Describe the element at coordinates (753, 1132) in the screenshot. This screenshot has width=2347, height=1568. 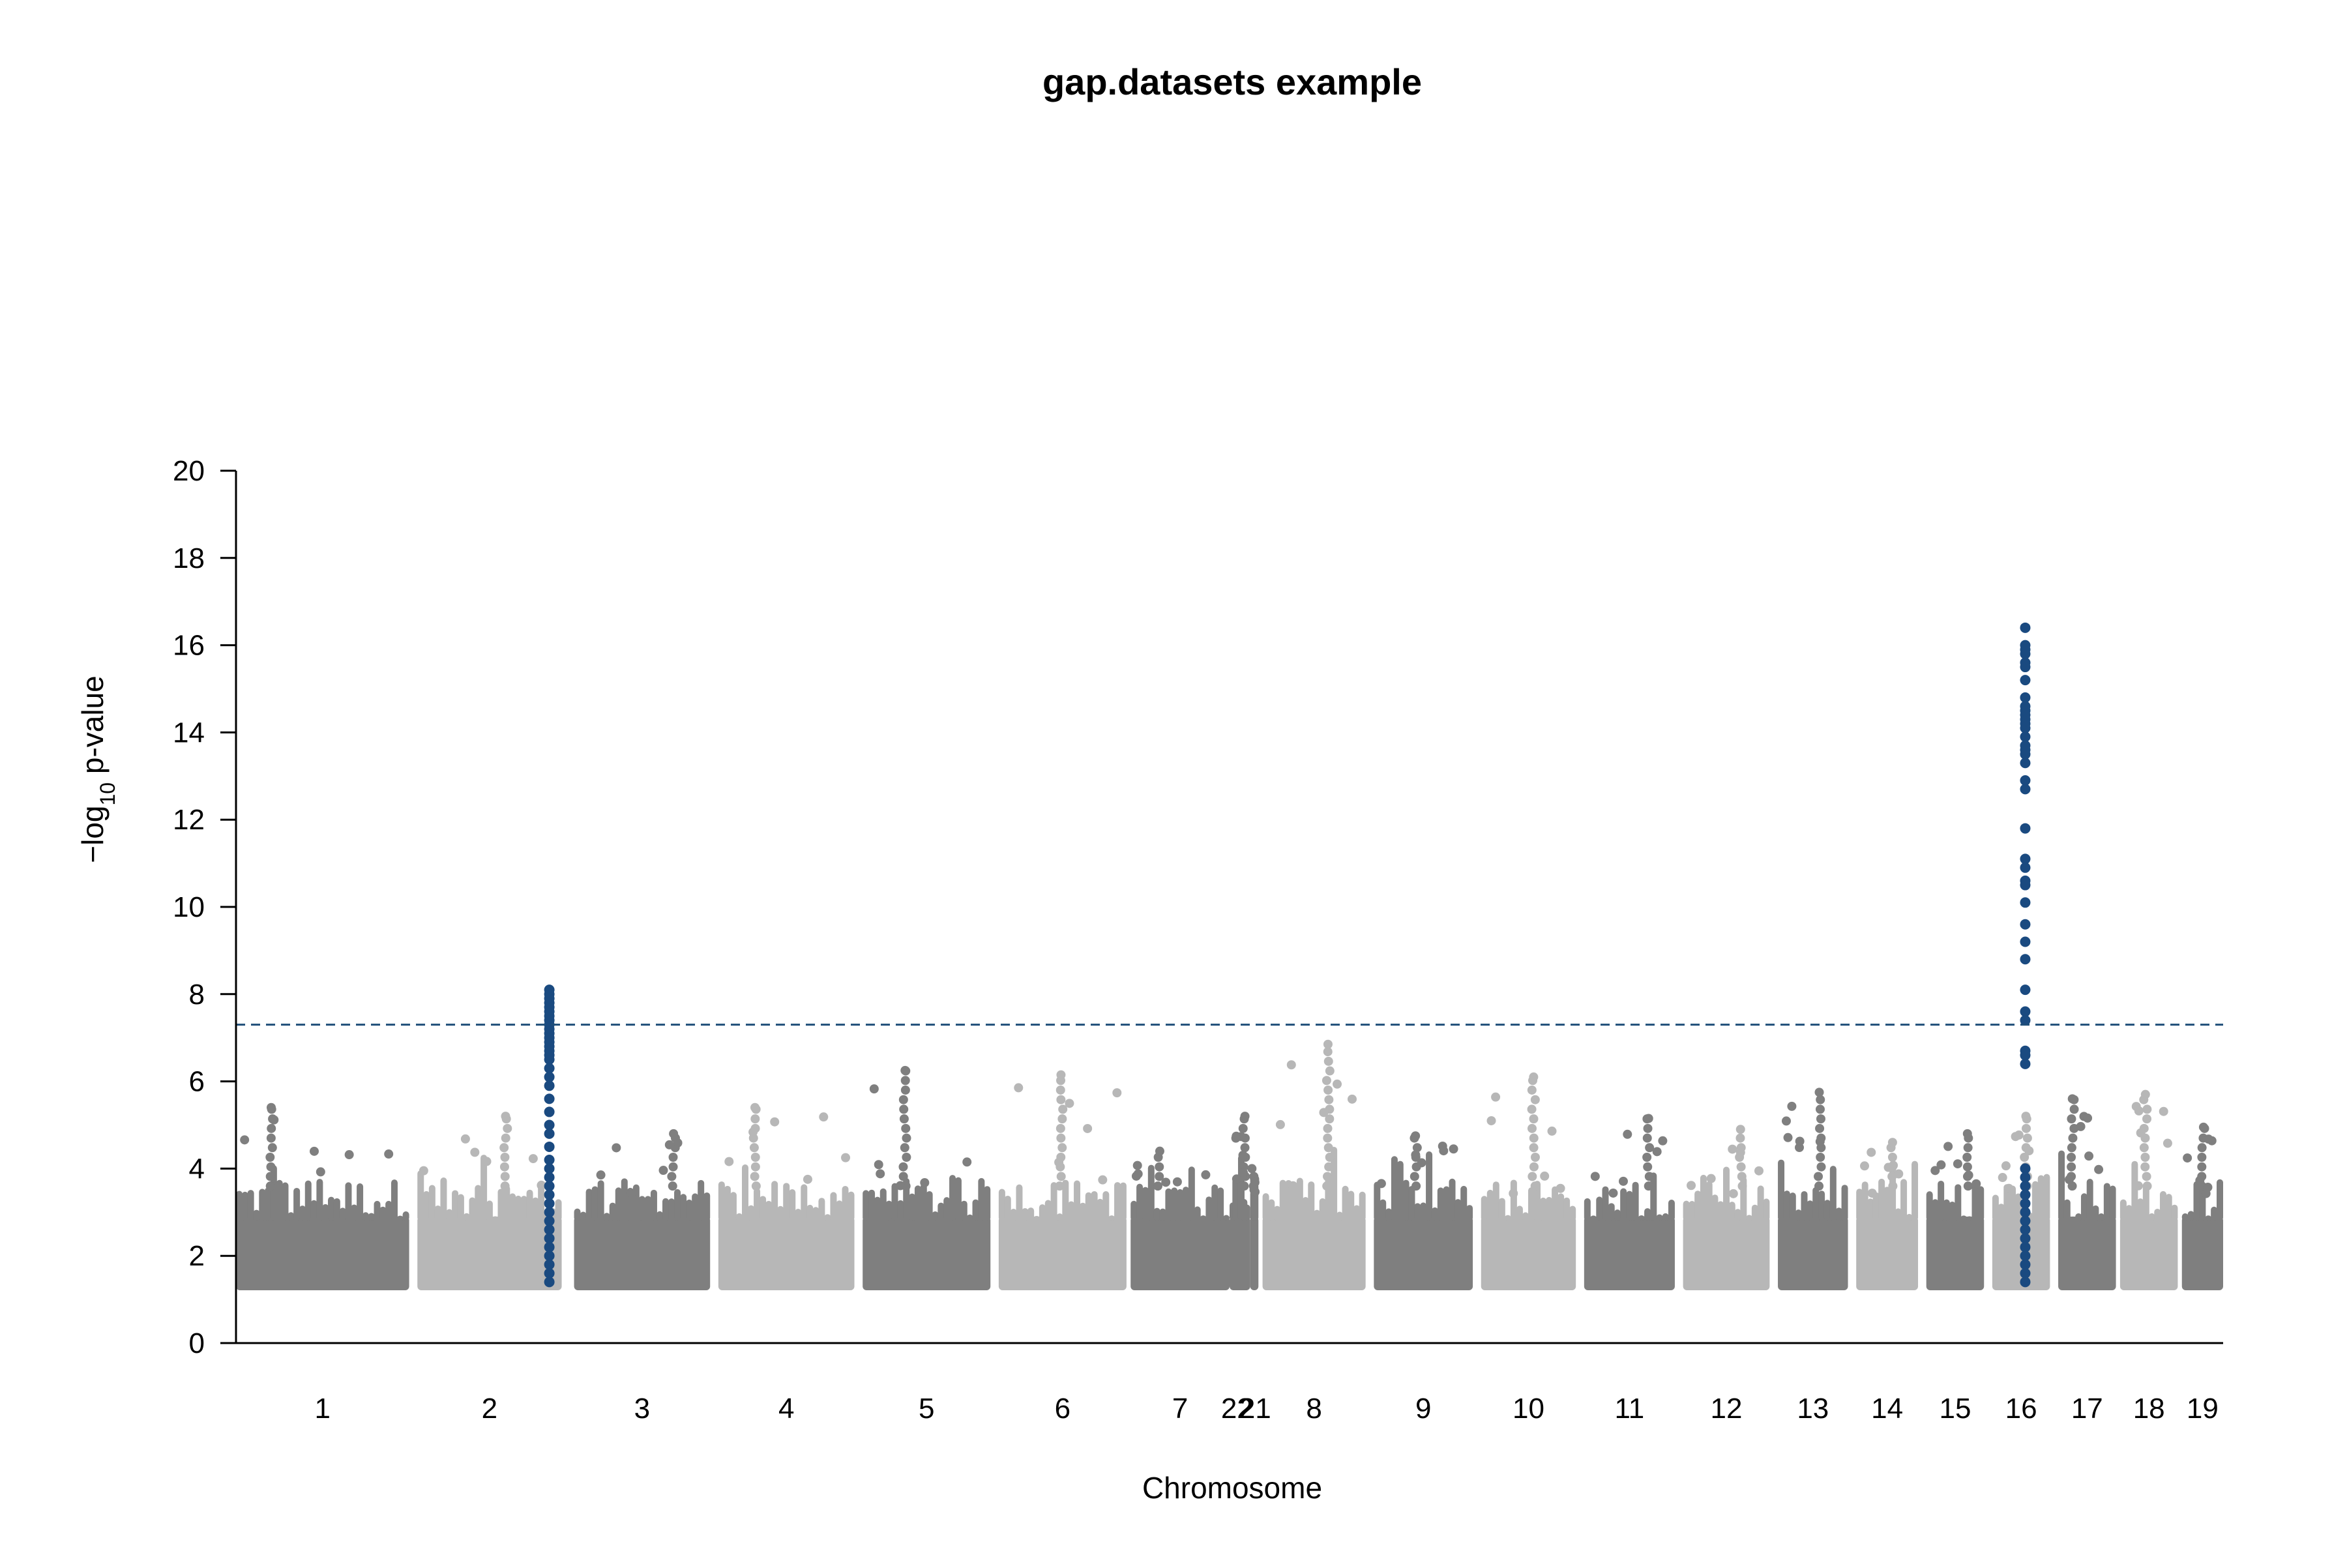
I see `chromosome-4-outlier` at that location.